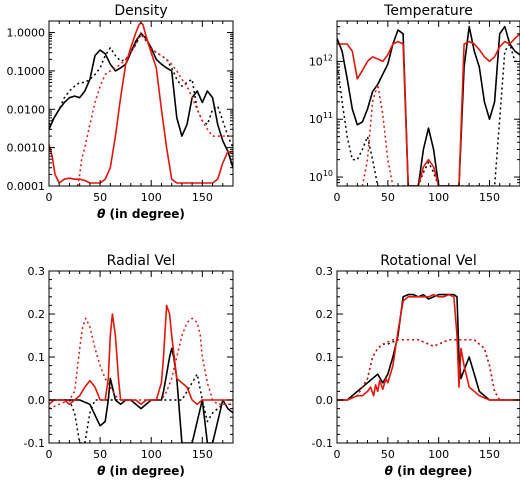  What do you see at coordinates (489, 197) in the screenshot?
I see `panel-2-xtick-label-3: 150` at bounding box center [489, 197].